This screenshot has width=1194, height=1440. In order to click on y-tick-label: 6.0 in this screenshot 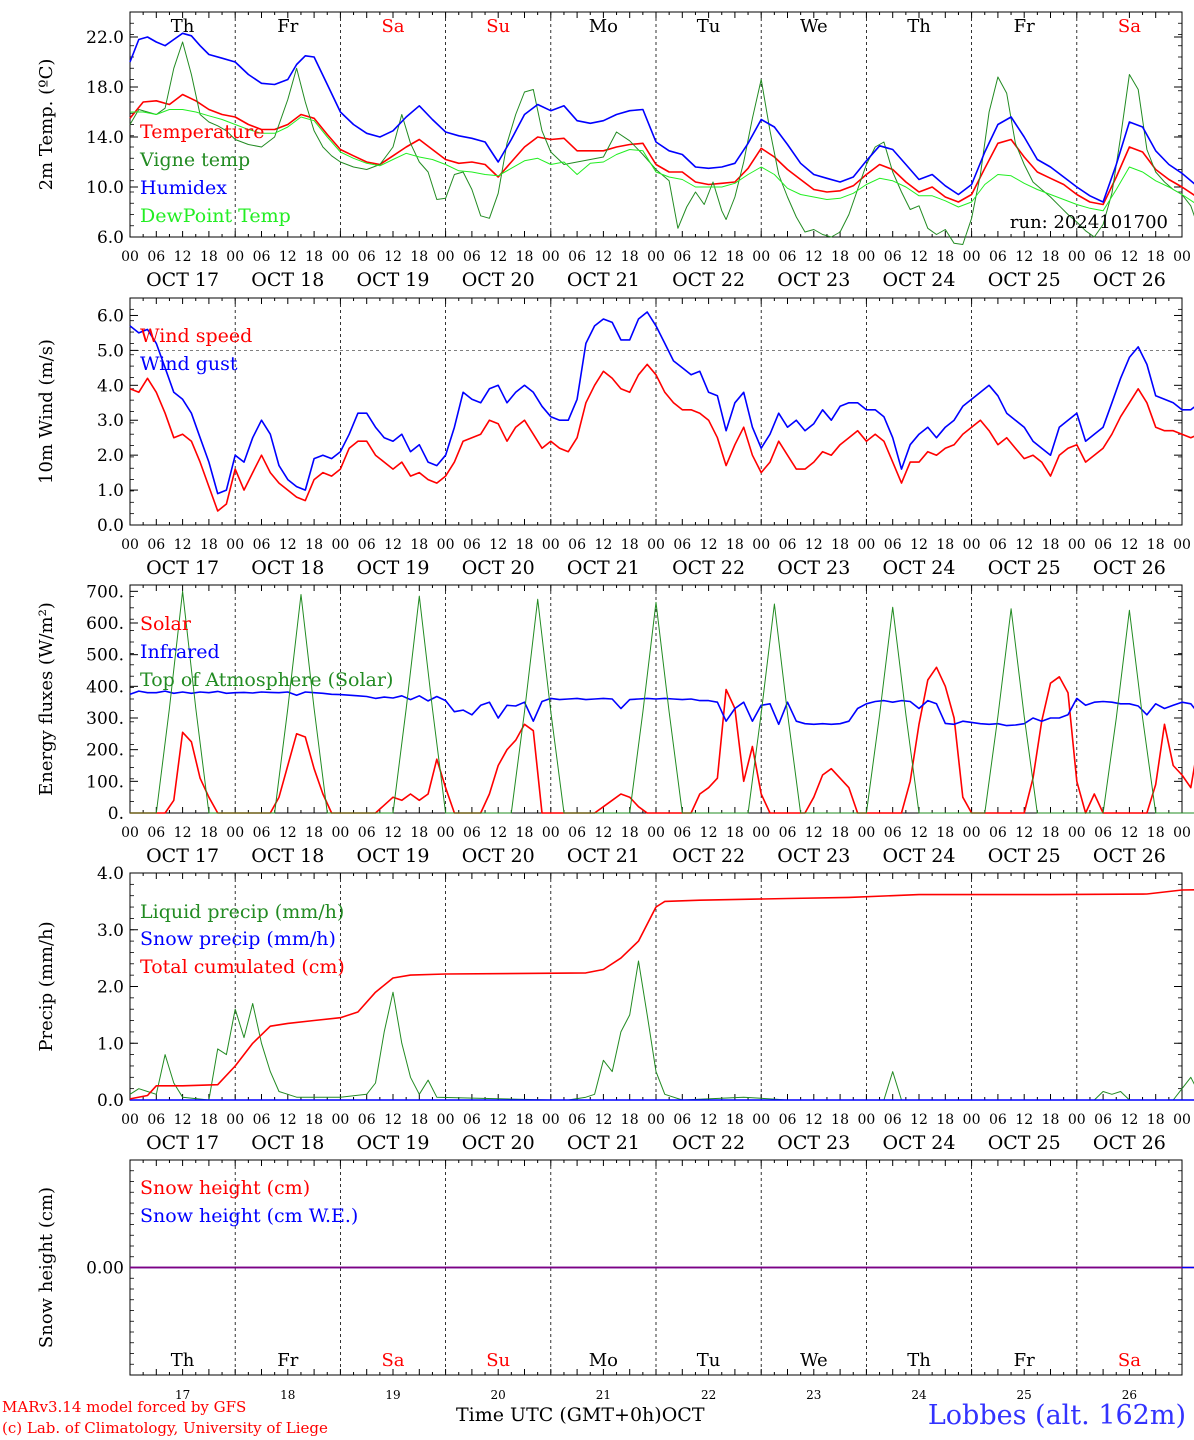, I will do `click(110, 238)`.